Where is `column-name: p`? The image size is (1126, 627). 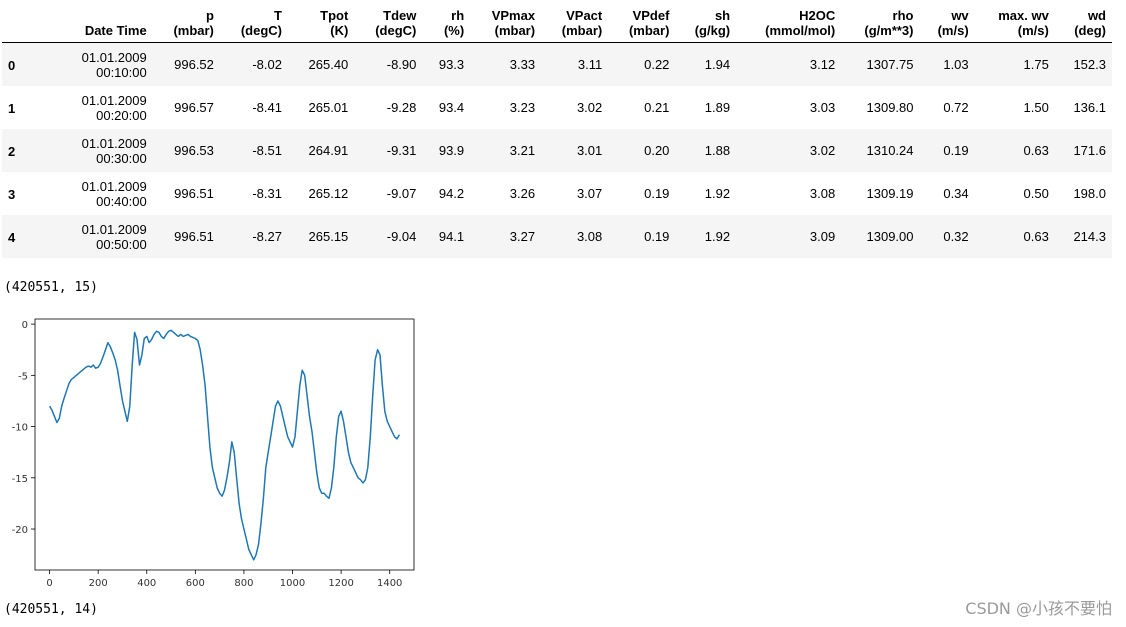 column-name: p is located at coordinates (209, 15).